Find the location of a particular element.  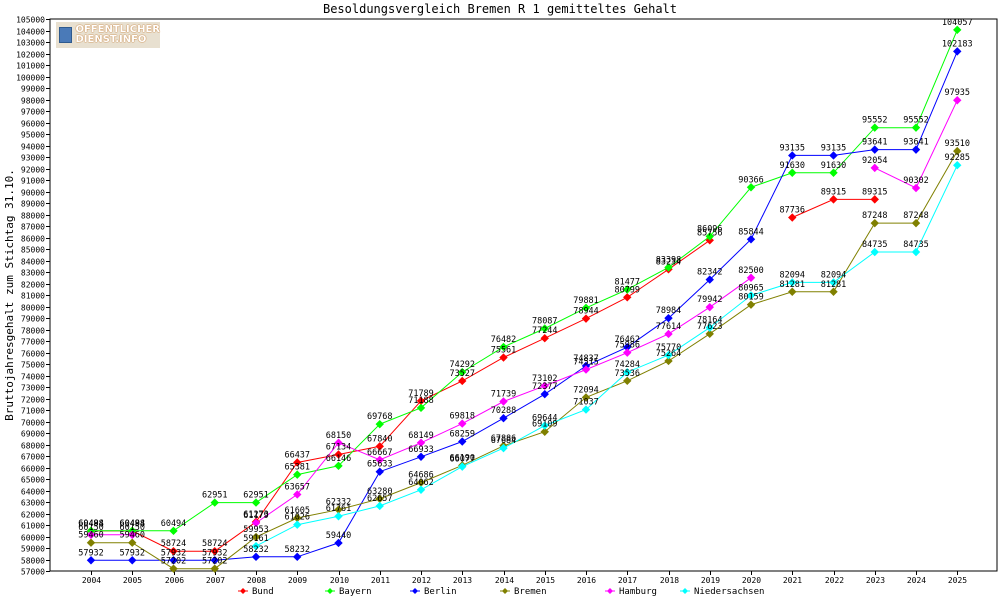

y-tick-label: 75000 is located at coordinates (33, 365).